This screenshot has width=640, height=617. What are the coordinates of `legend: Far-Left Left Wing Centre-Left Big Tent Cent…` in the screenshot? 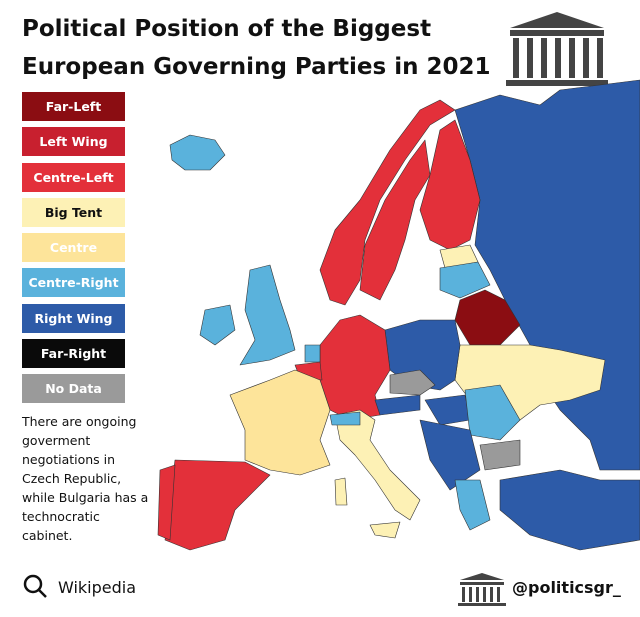 It's located at (73, 251).